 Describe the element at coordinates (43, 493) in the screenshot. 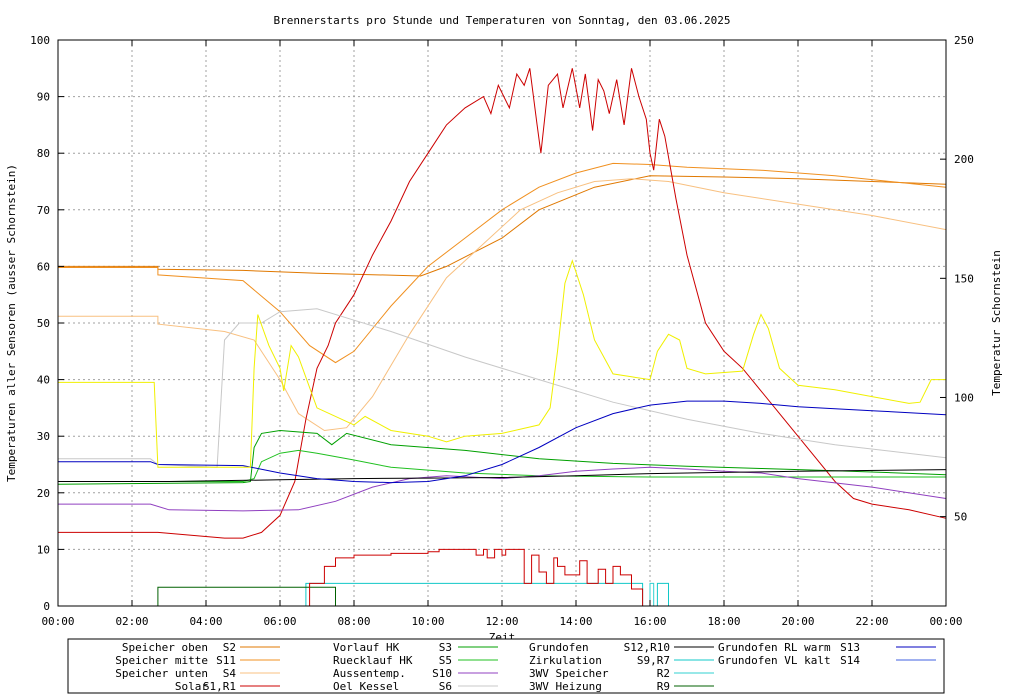

I see `y-tick-label: 20` at that location.